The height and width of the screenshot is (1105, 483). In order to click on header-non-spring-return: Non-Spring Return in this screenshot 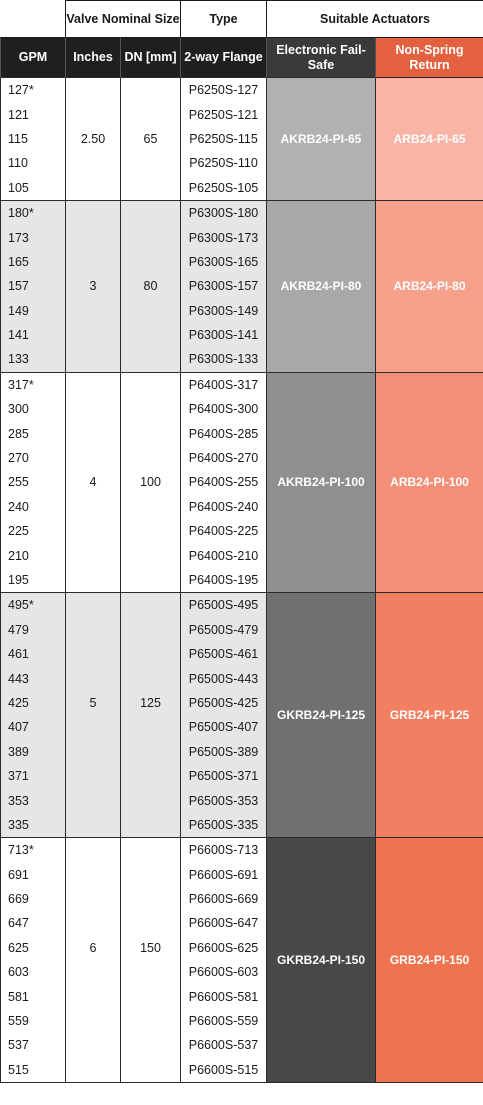, I will do `click(428, 57)`.